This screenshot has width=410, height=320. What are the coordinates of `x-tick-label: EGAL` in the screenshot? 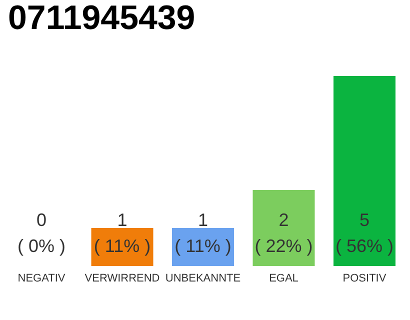 It's located at (283, 278).